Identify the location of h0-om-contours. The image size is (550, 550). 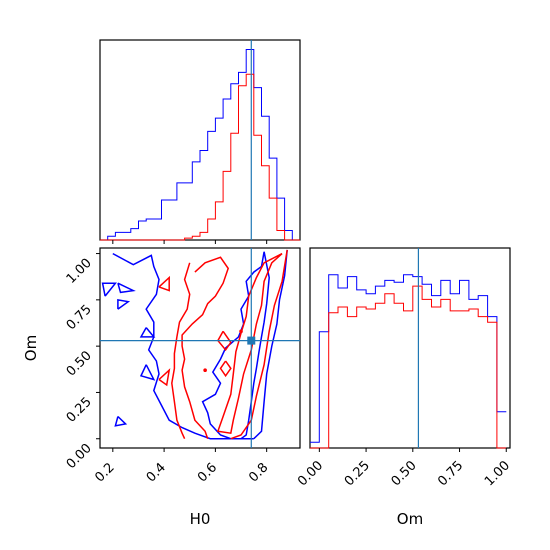
(200, 348).